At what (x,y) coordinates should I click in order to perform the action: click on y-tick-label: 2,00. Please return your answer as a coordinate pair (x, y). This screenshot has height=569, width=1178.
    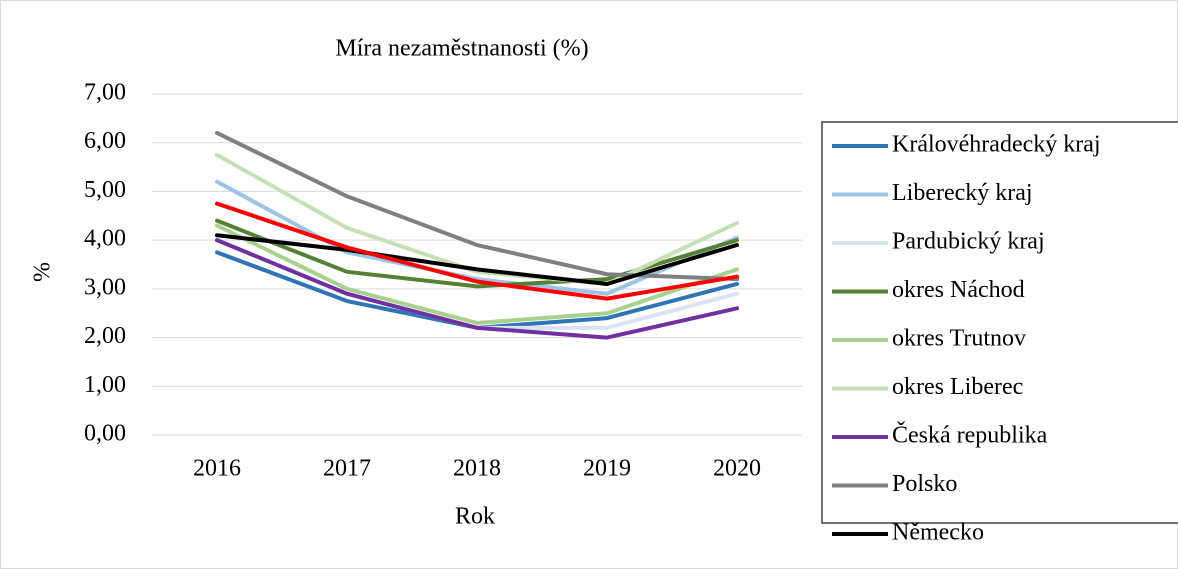
    Looking at the image, I should click on (105, 336).